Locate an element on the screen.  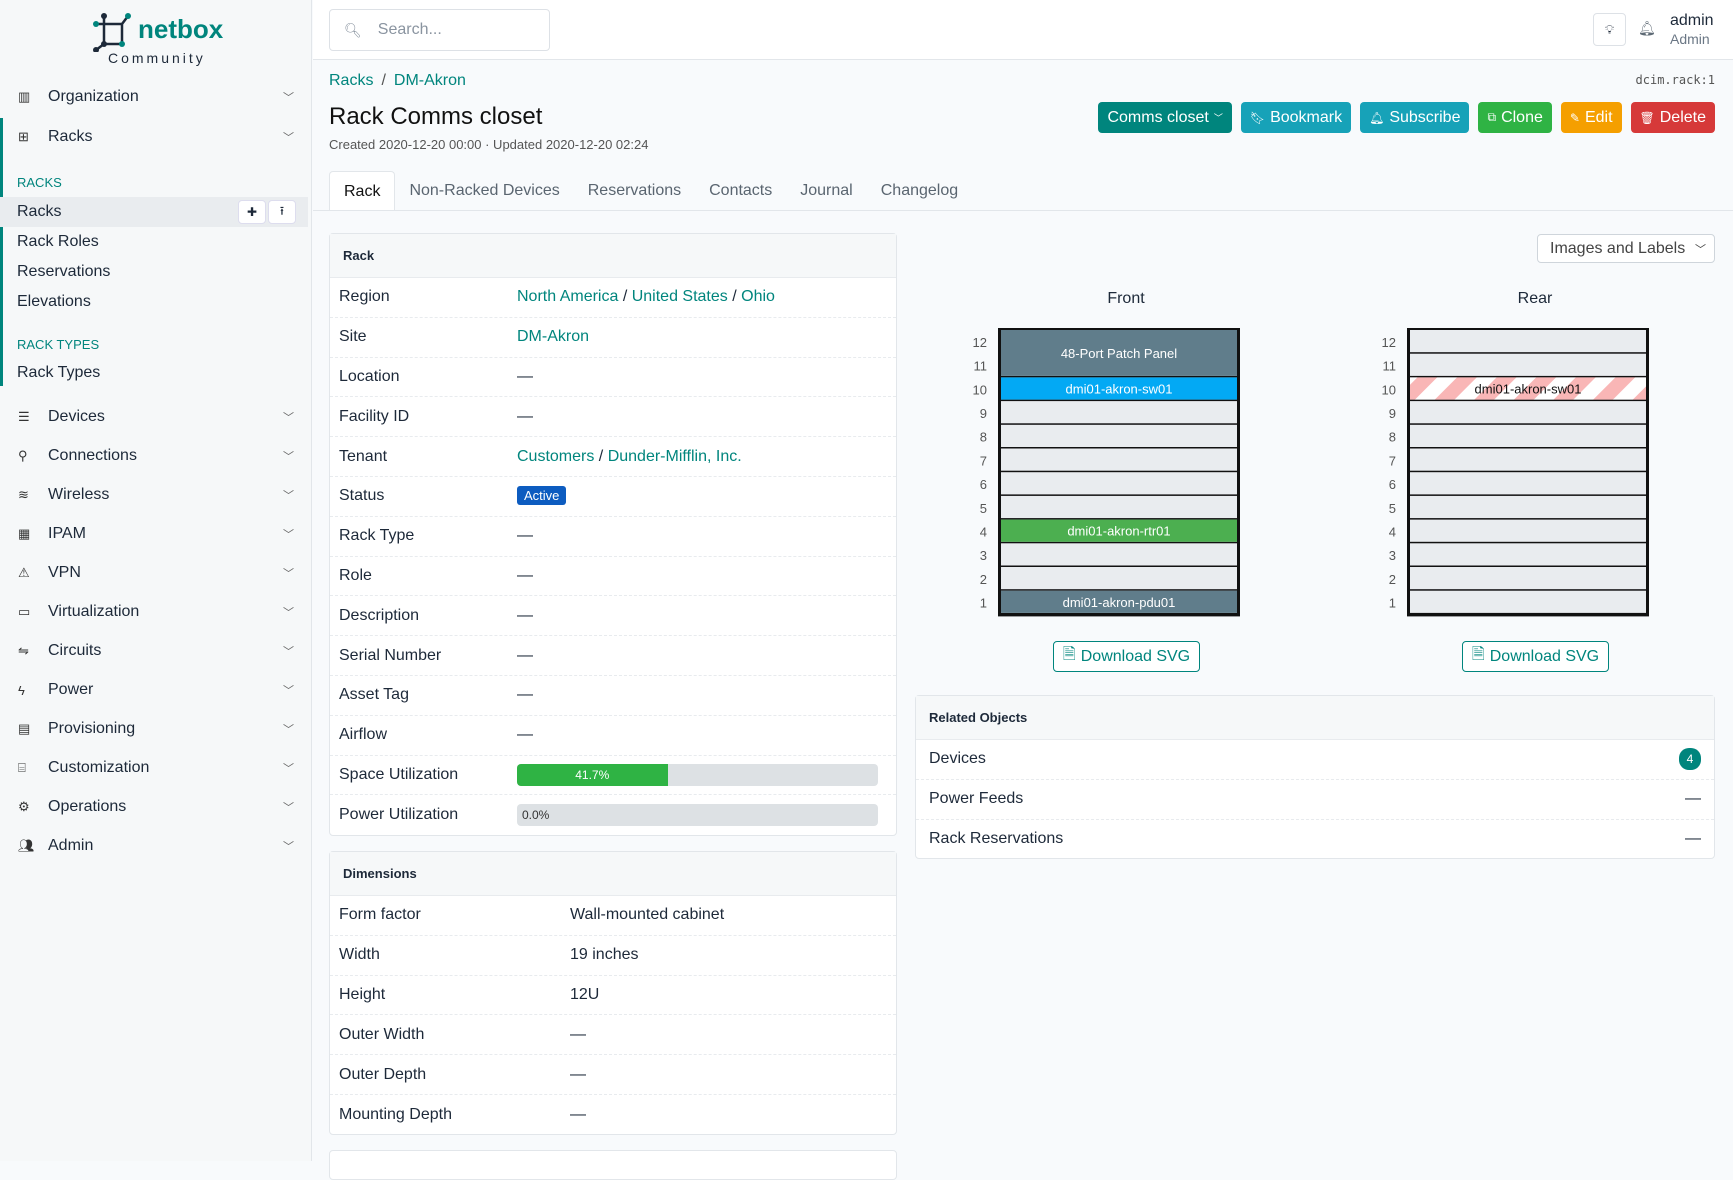
nav-label: Connections is located at coordinates (92, 455).